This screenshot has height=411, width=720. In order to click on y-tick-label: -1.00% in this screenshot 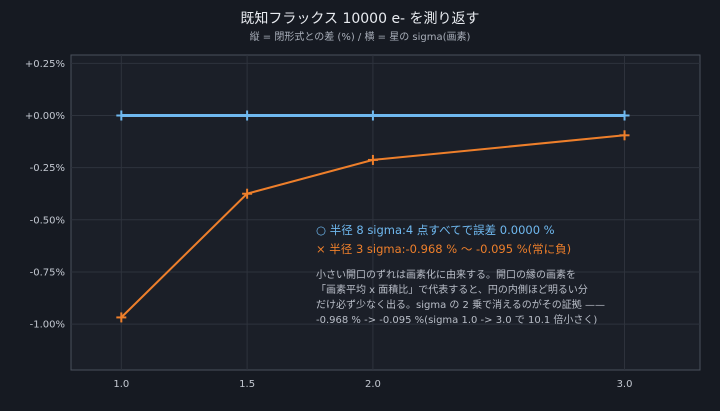, I will do `click(47, 325)`.